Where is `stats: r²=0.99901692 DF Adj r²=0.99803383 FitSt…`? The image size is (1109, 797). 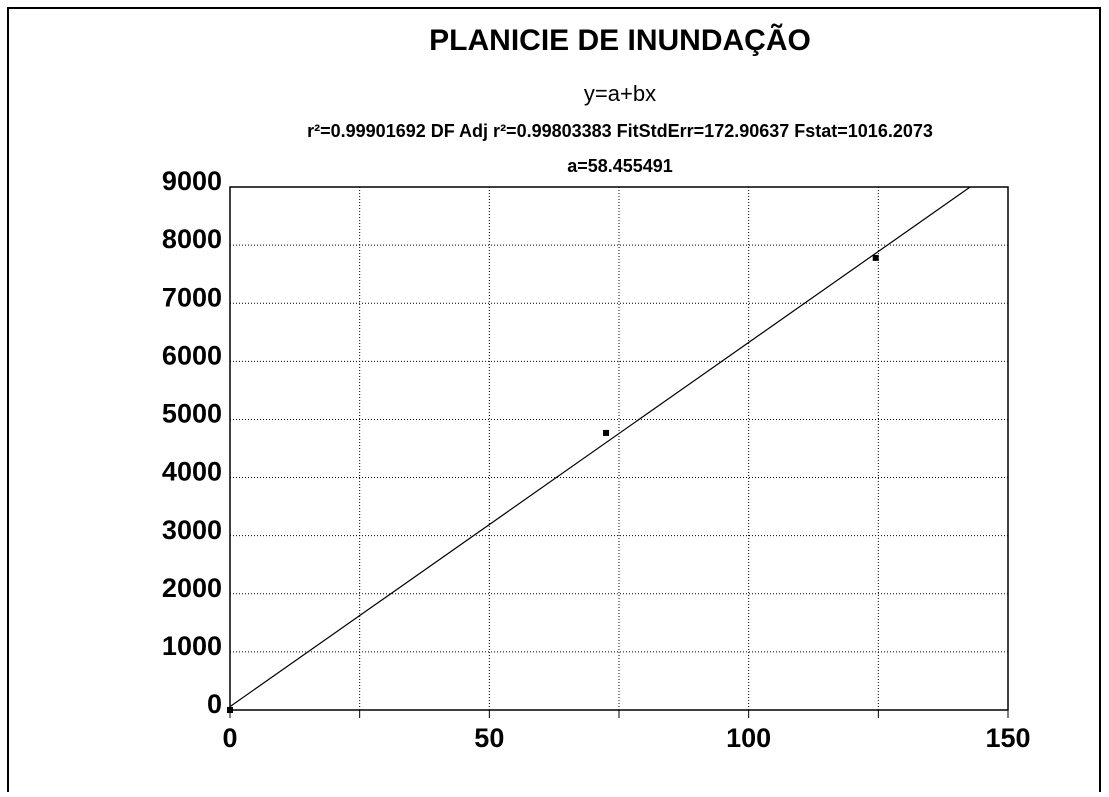 stats: r²=0.99901692 DF Adj r²=0.99803383 FitSt… is located at coordinates (620, 131).